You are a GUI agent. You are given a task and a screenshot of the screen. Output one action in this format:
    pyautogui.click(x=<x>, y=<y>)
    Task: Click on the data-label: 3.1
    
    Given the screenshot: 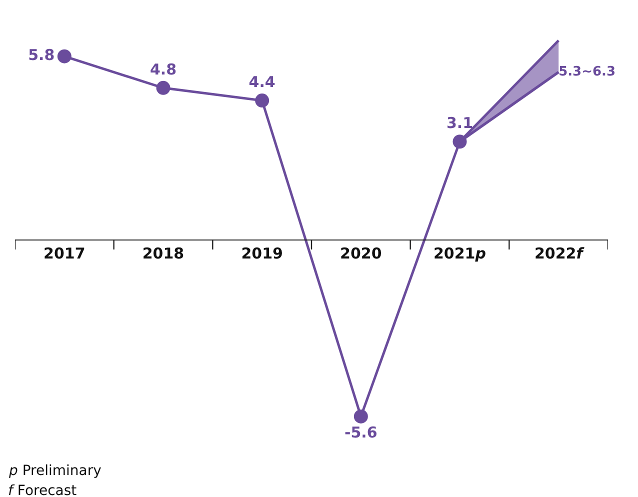 What is the action you would take?
    pyautogui.click(x=460, y=123)
    